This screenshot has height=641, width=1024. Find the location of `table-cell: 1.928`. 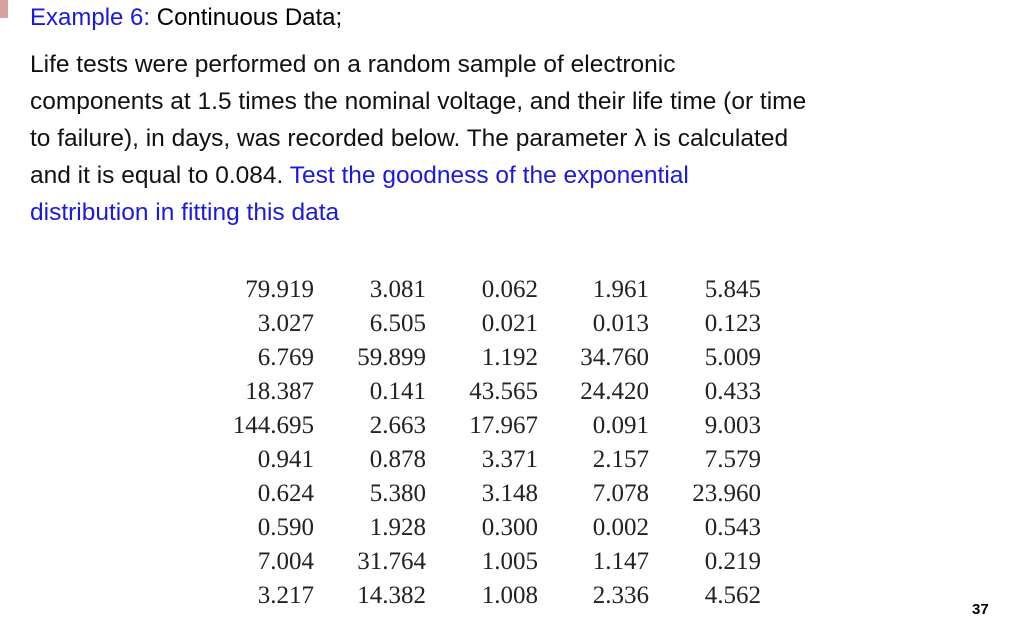

table-cell: 1.928 is located at coordinates (397, 527).